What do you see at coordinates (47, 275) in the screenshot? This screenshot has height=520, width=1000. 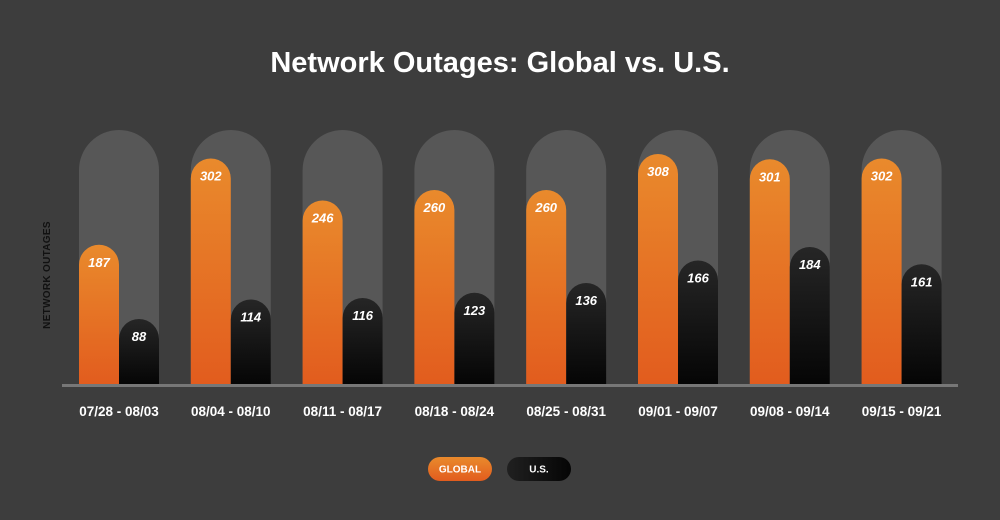 I see `y-axis-label: NETWORK OUTAGES` at bounding box center [47, 275].